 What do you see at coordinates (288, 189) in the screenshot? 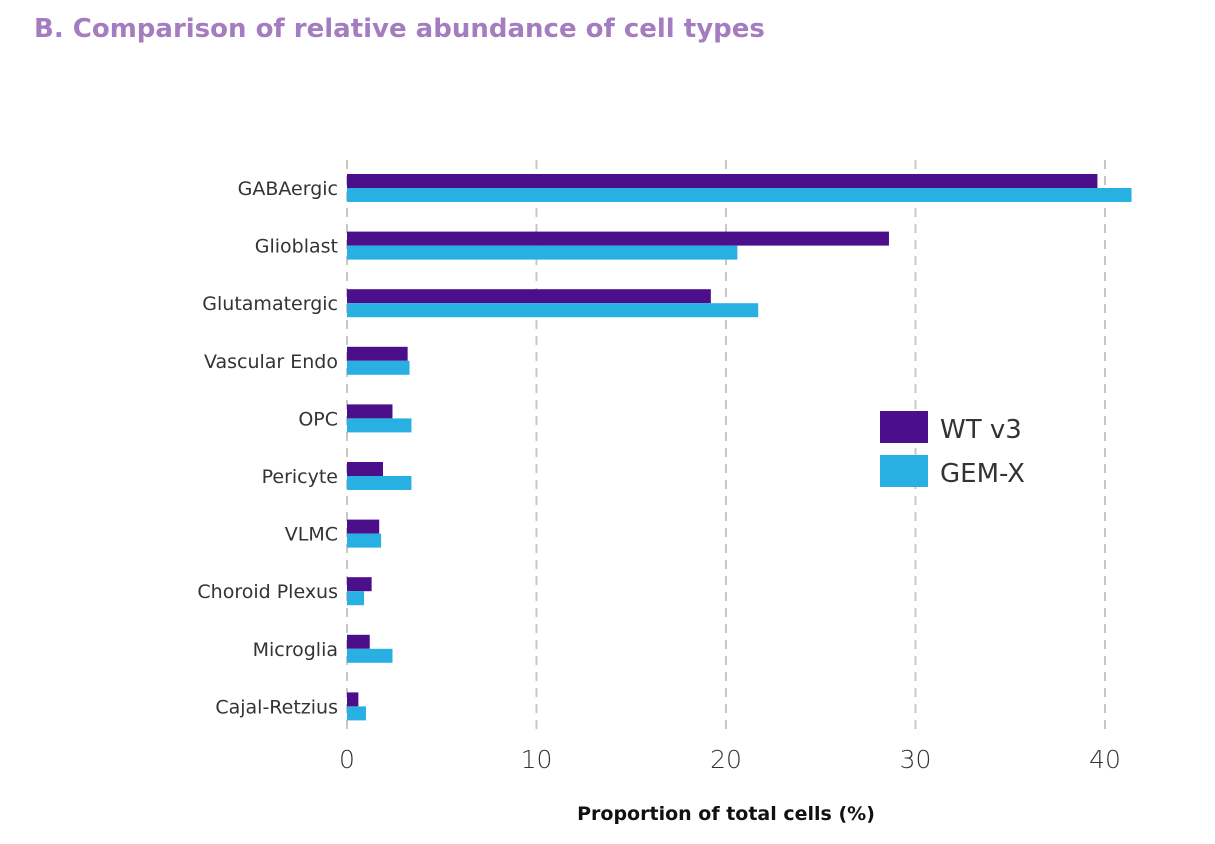
I see `category-label: GABAergic` at bounding box center [288, 189].